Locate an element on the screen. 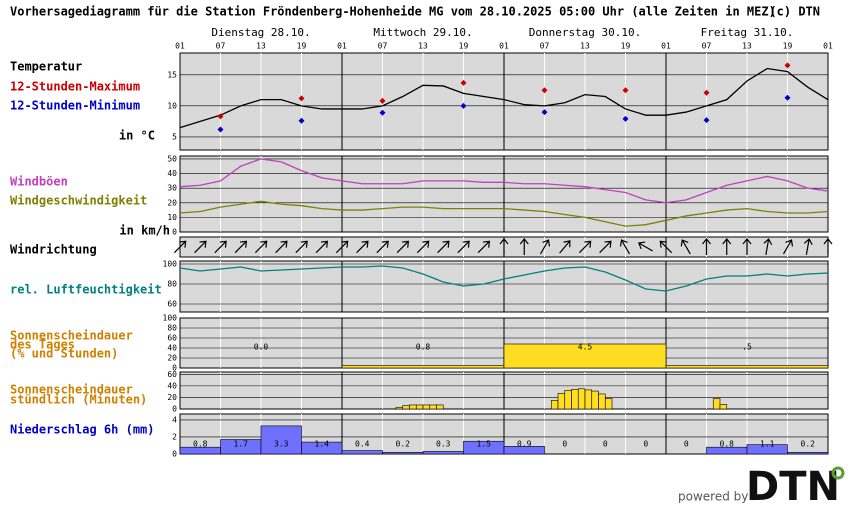 The height and width of the screenshot is (524, 850). wind-line is located at coordinates (504, 181).